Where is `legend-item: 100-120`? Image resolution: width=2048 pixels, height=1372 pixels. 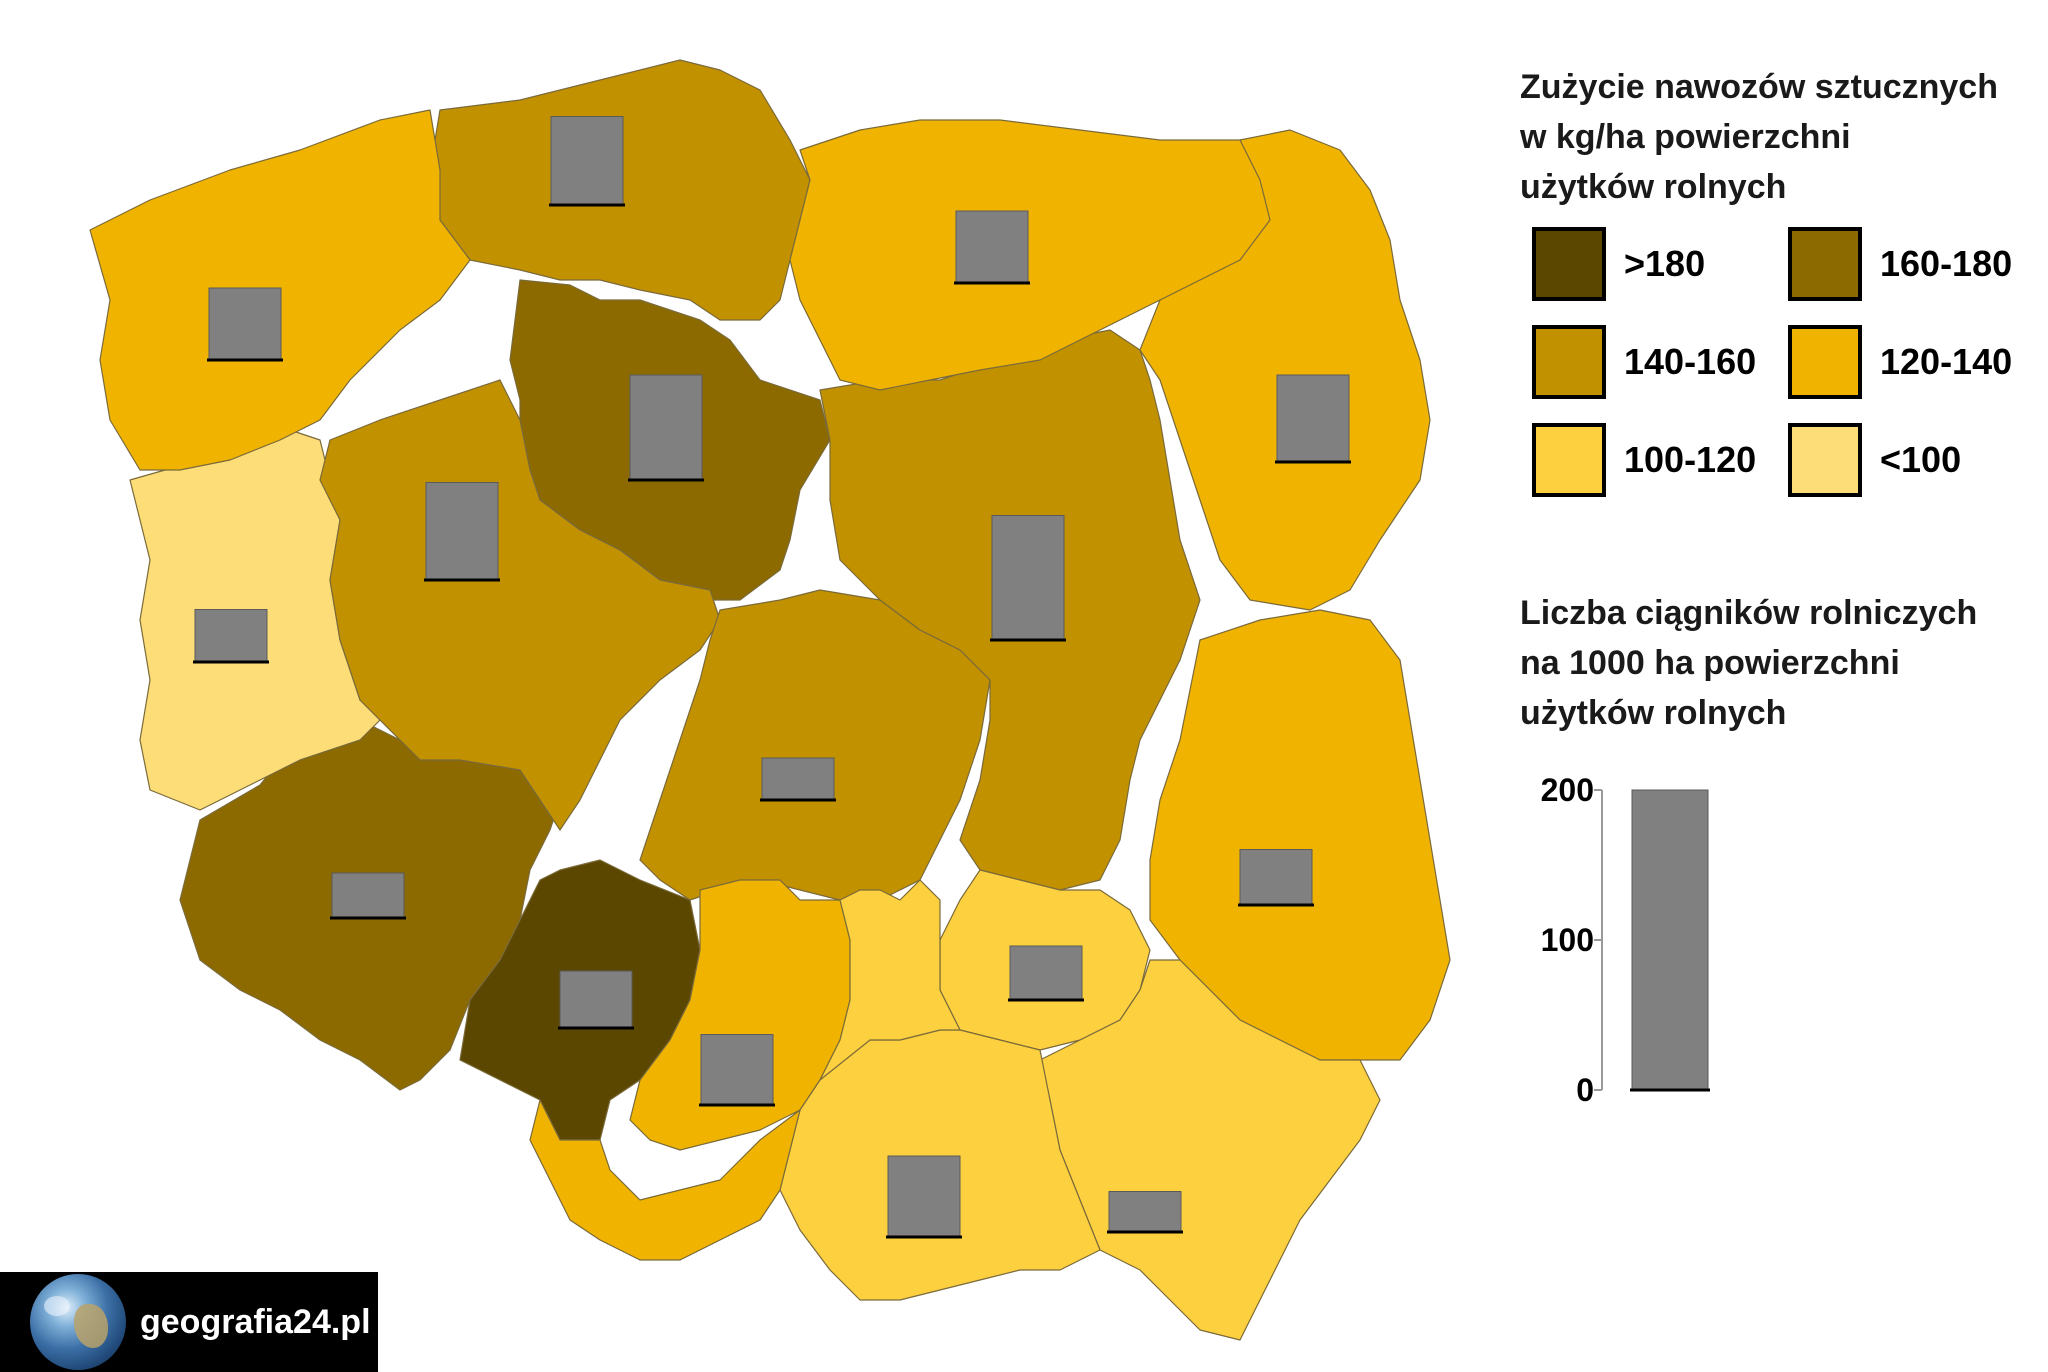 legend-item: 100-120 is located at coordinates (1644, 460).